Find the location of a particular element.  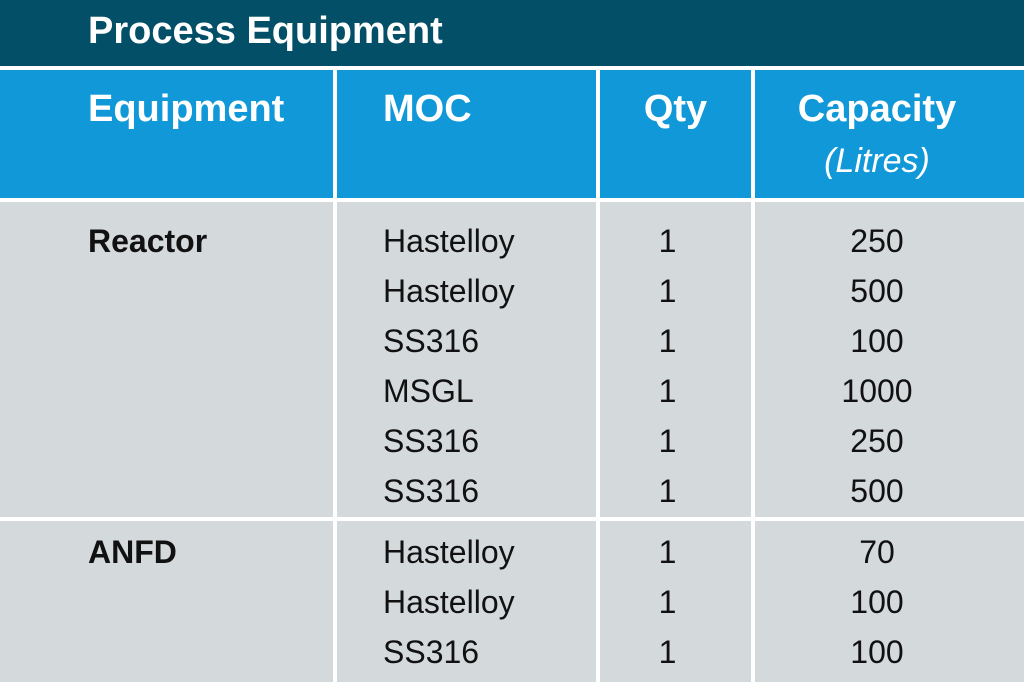

header-qty: Qty is located at coordinates (675, 134).